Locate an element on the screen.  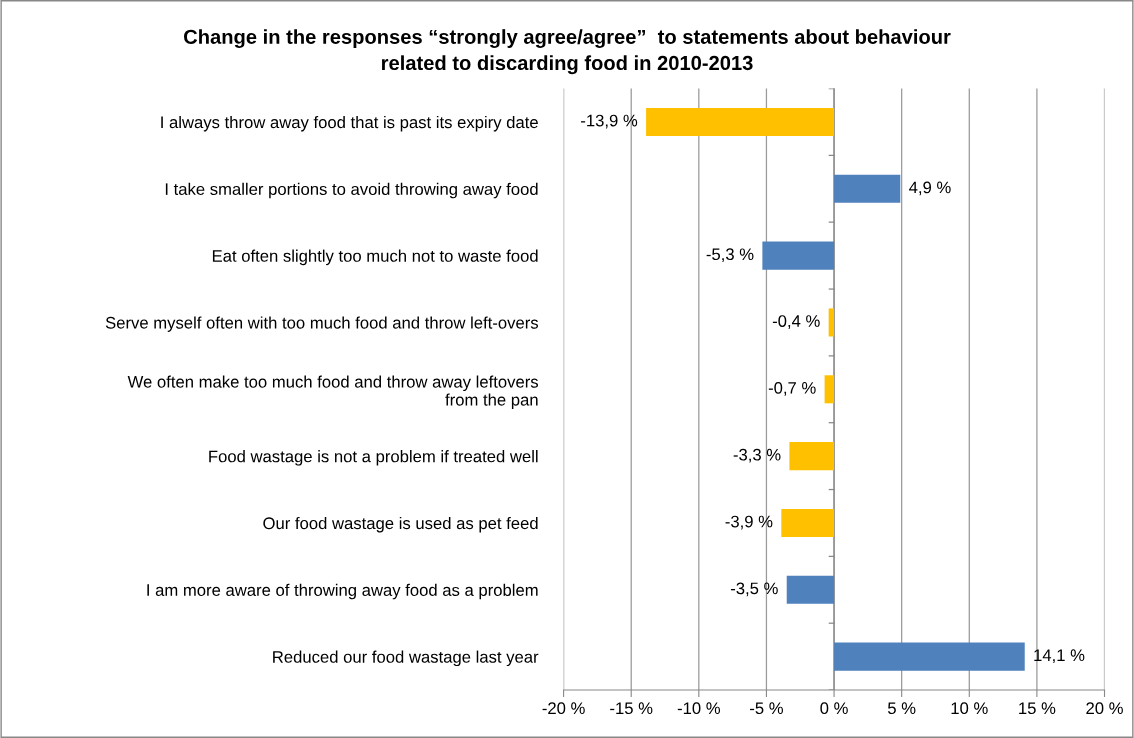
y-tick-label: Eat often slightly too much not to waste food is located at coordinates (375, 257).